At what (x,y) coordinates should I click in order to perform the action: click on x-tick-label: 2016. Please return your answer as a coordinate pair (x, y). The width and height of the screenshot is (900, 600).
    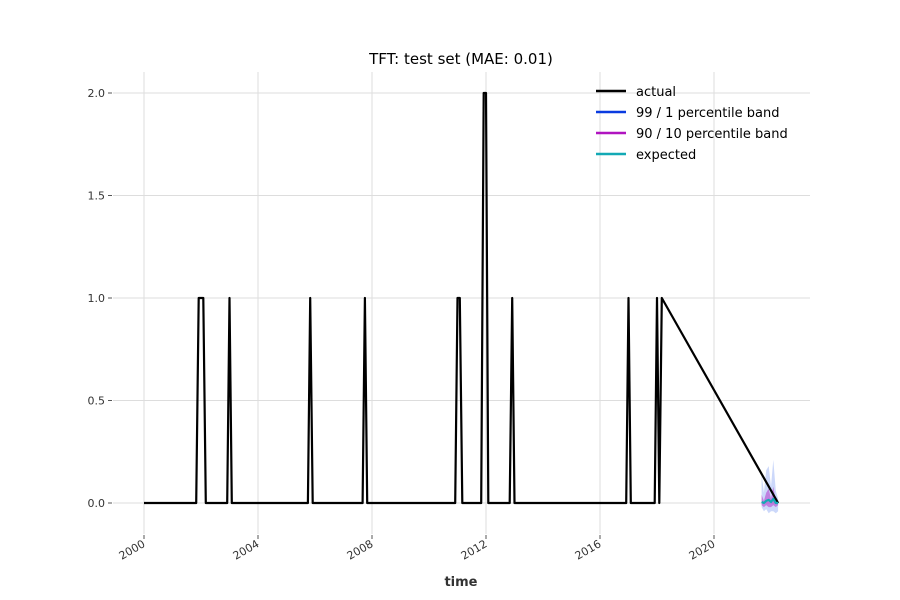
    Looking at the image, I should click on (588, 549).